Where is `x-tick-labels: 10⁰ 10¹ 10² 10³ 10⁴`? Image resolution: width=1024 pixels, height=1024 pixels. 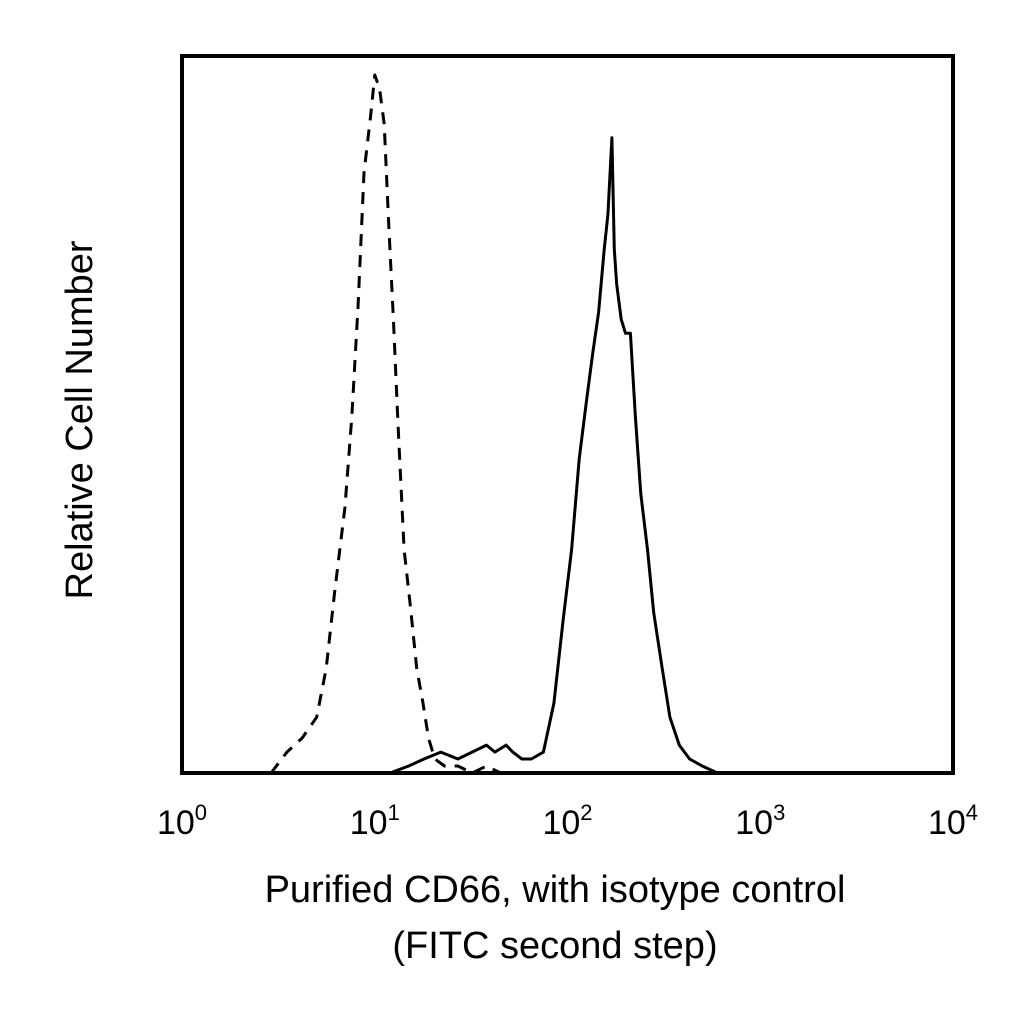
x-tick-labels: 10⁰ 10¹ 10² 10³ 10⁴ is located at coordinates (567, 821).